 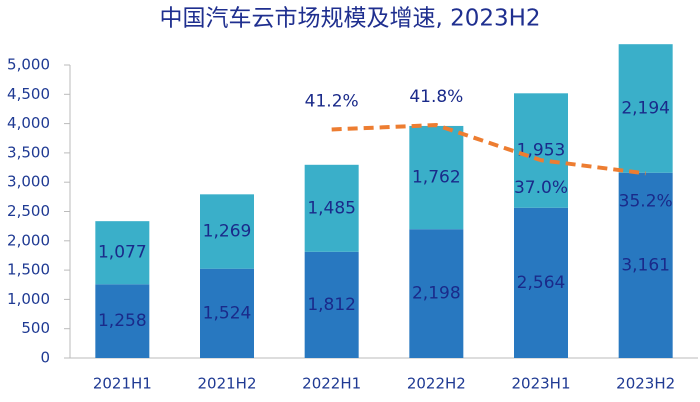 What do you see at coordinates (331, 384) in the screenshot?
I see `x-tick-label: 2022H1` at bounding box center [331, 384].